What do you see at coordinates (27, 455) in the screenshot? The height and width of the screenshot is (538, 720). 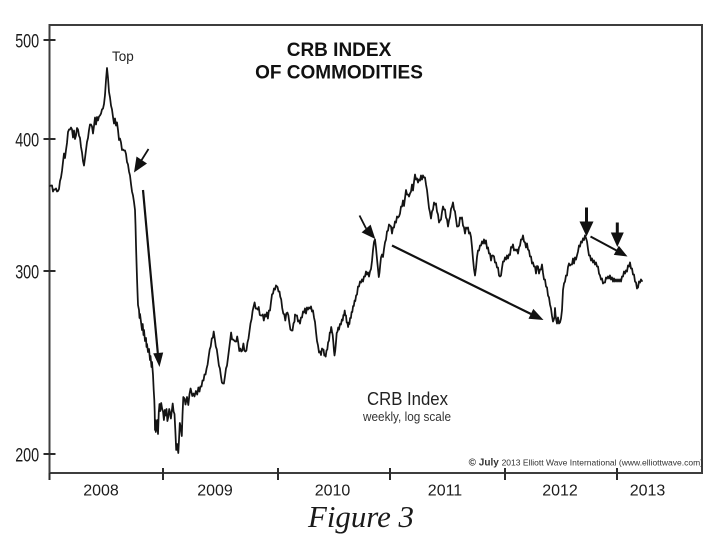 I see `svg-text: 200` at bounding box center [27, 455].